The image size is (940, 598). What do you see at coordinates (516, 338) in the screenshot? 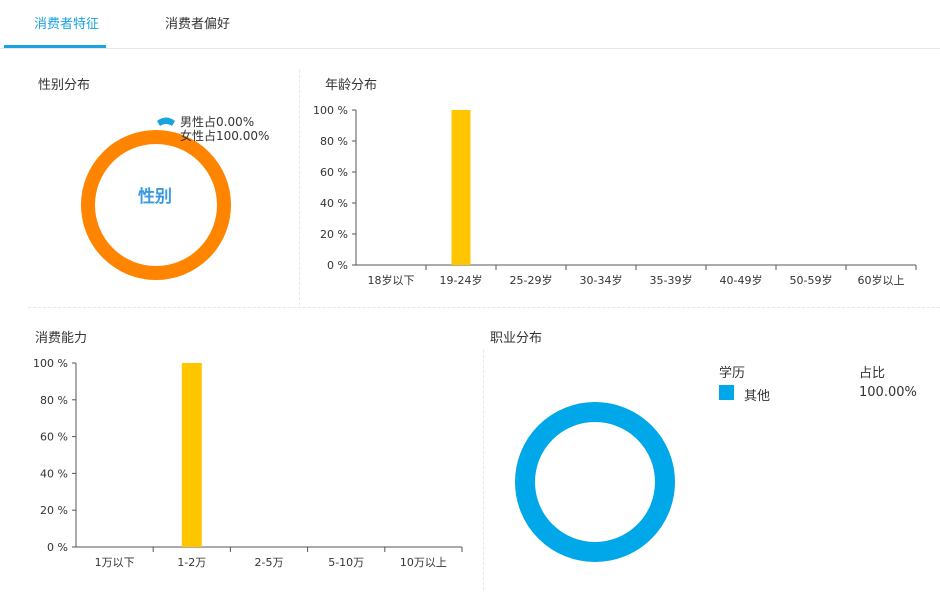
I see `occupation-panel-title: 职业分布` at bounding box center [516, 338].